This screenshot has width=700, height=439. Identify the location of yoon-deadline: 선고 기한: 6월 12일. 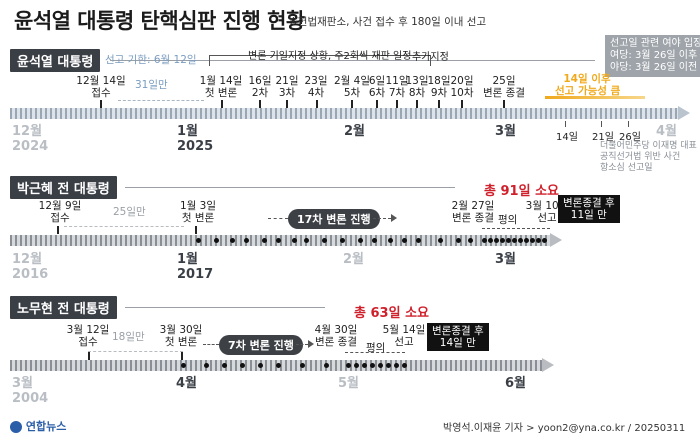
(151, 60).